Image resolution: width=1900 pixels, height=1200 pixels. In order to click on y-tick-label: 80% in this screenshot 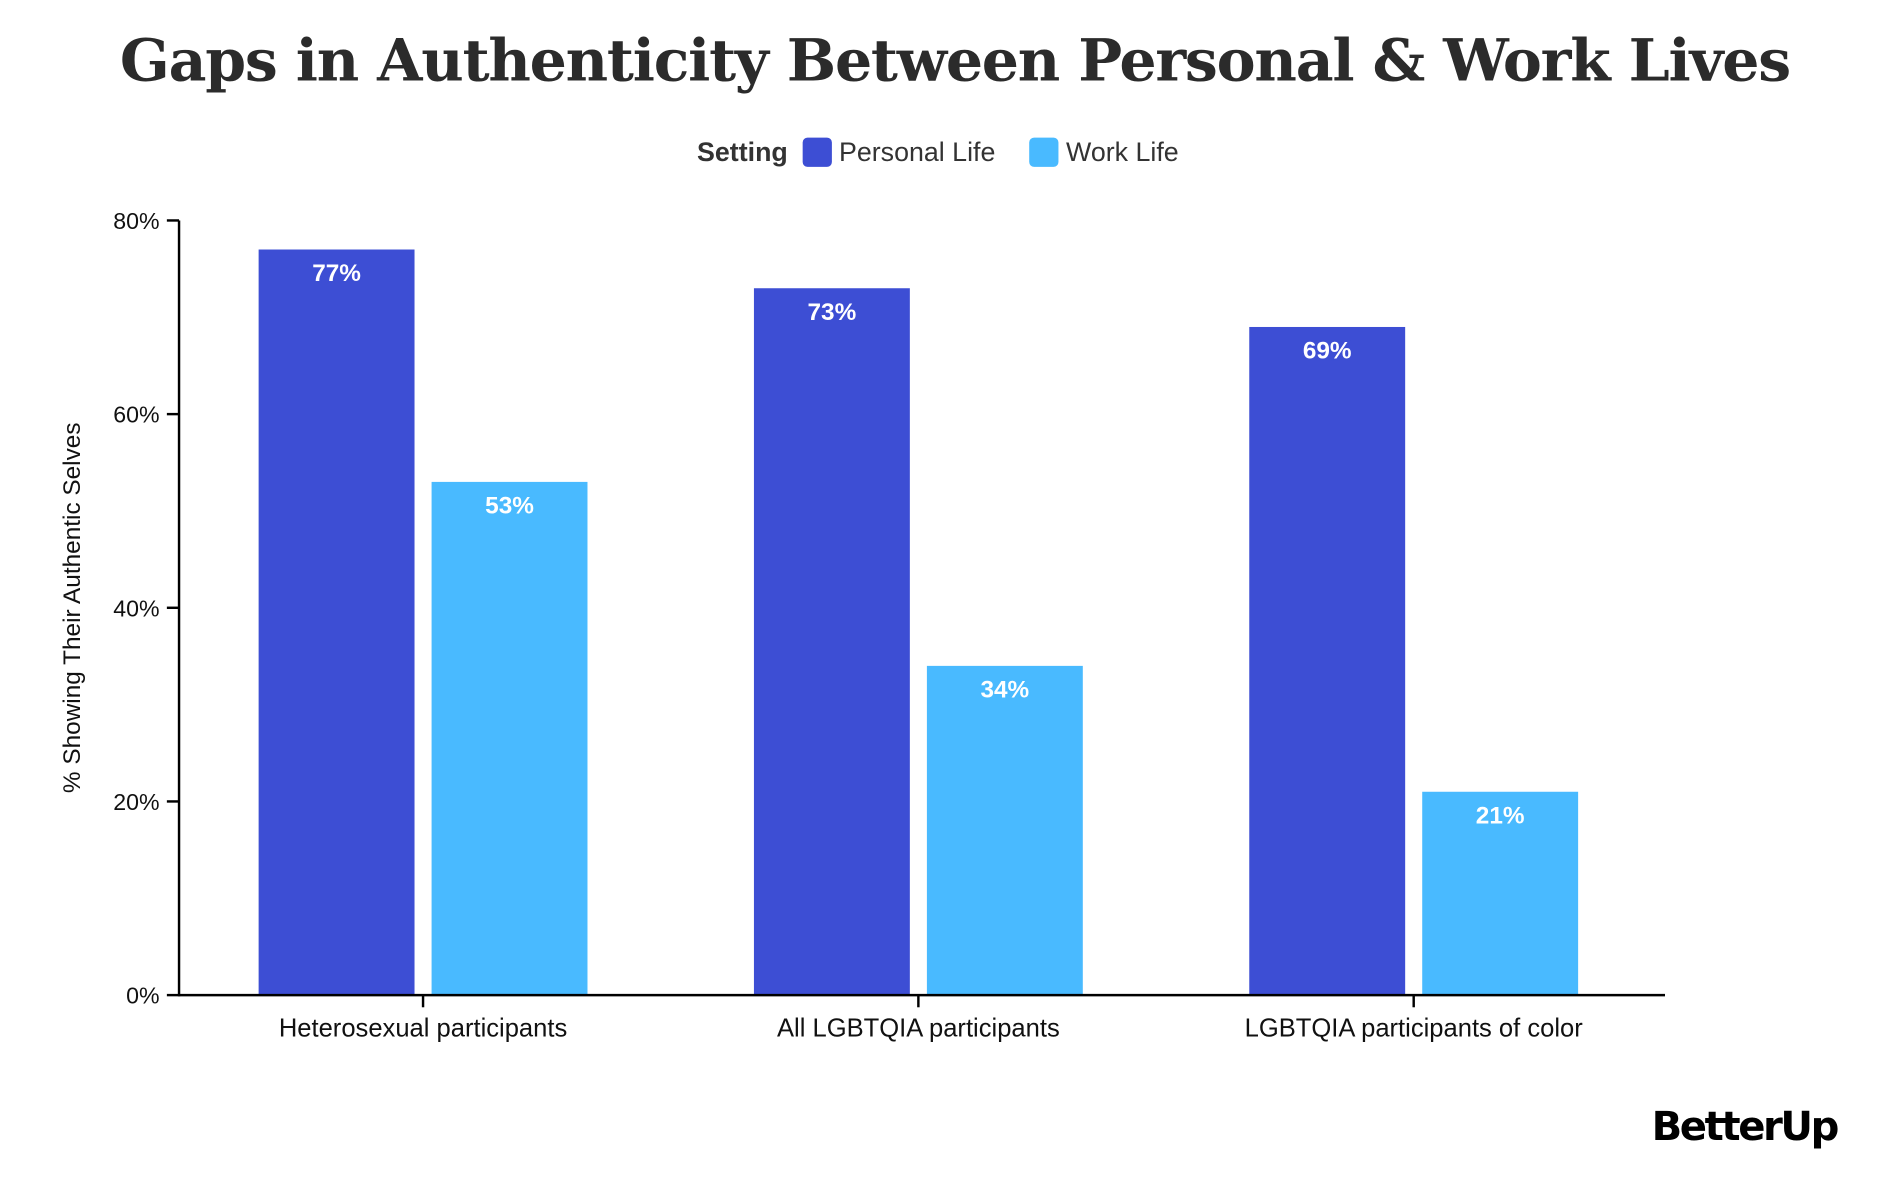, I will do `click(136, 221)`.